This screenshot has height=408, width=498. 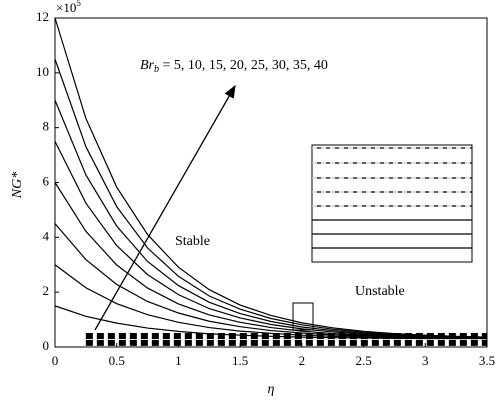 I want to click on y-tick-label: 8, so click(x=46, y=126).